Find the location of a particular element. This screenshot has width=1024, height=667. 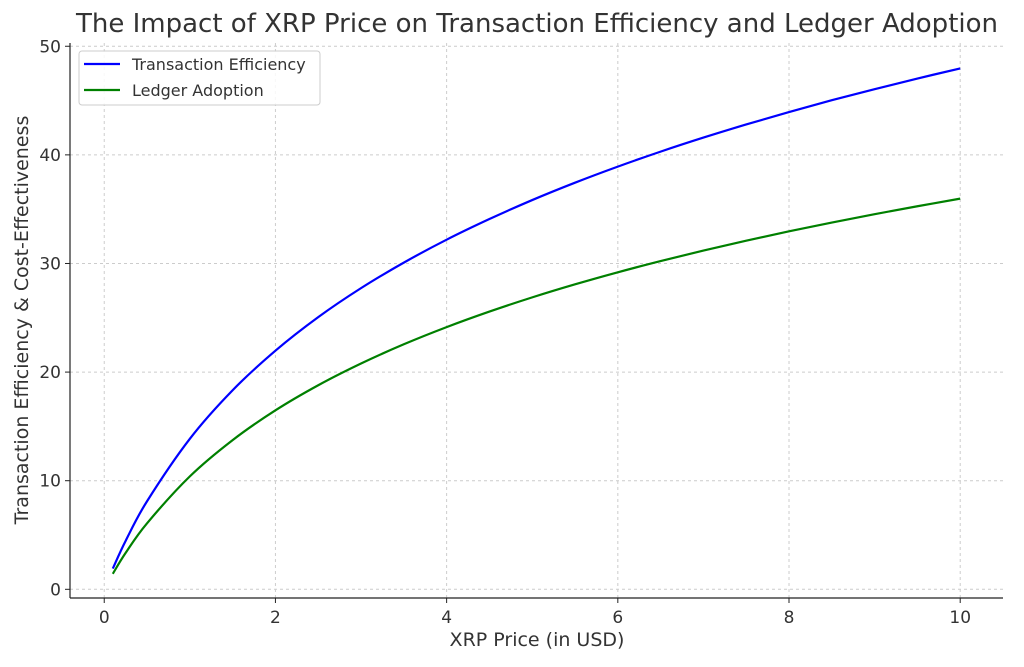

x-tick-label: 8 is located at coordinates (789, 618).